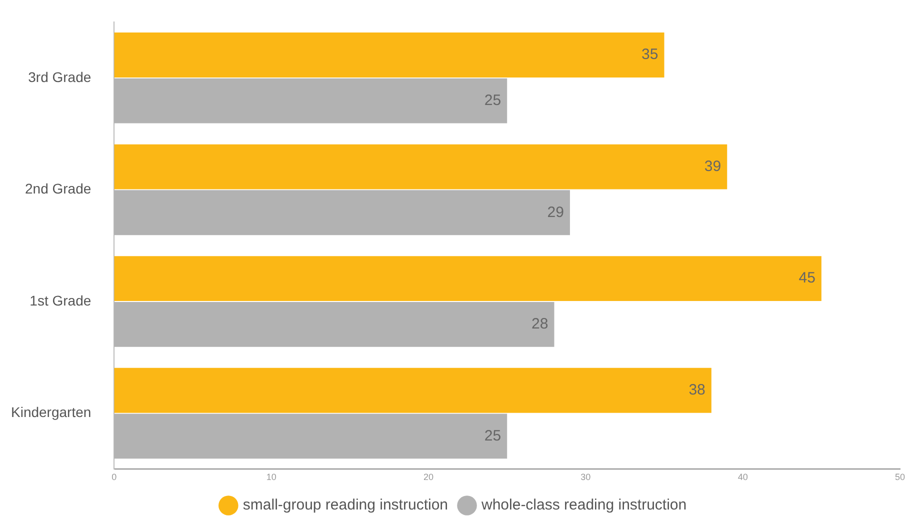 This screenshot has height=531, width=922. I want to click on x-tick-label: 30, so click(585, 477).